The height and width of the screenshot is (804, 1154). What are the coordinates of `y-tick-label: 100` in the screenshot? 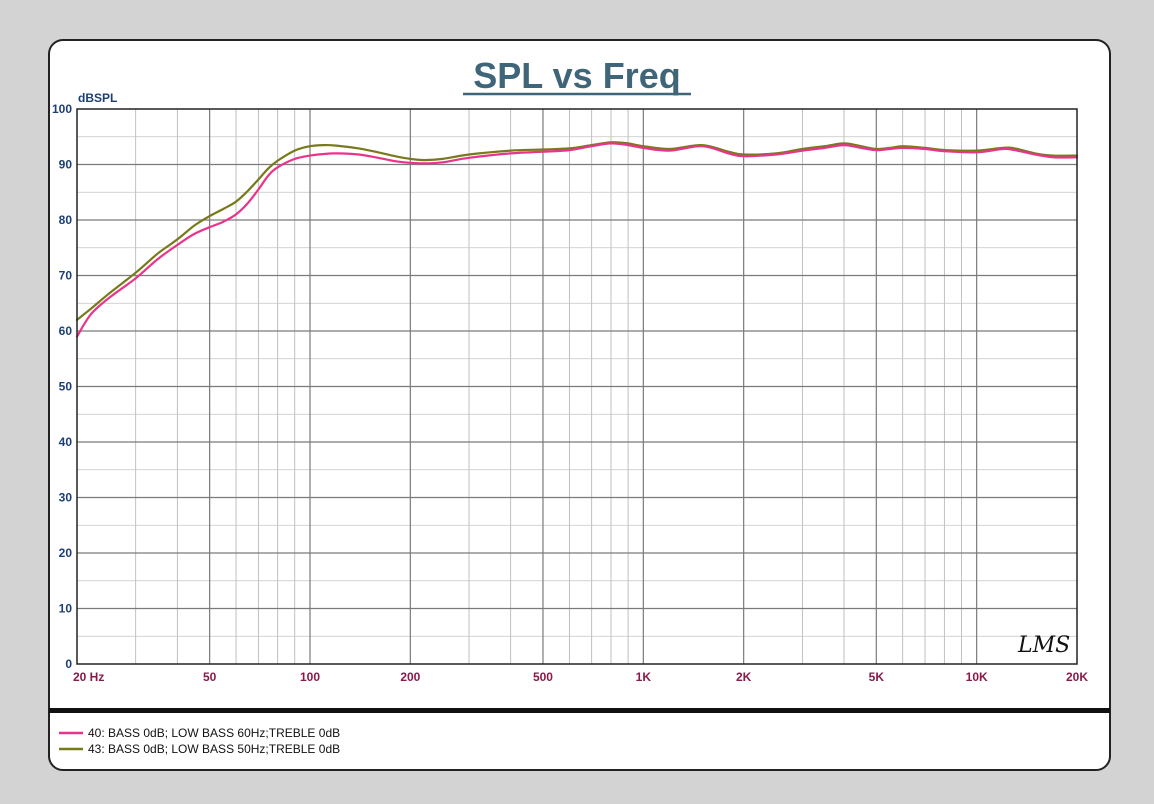 It's located at (62, 109).